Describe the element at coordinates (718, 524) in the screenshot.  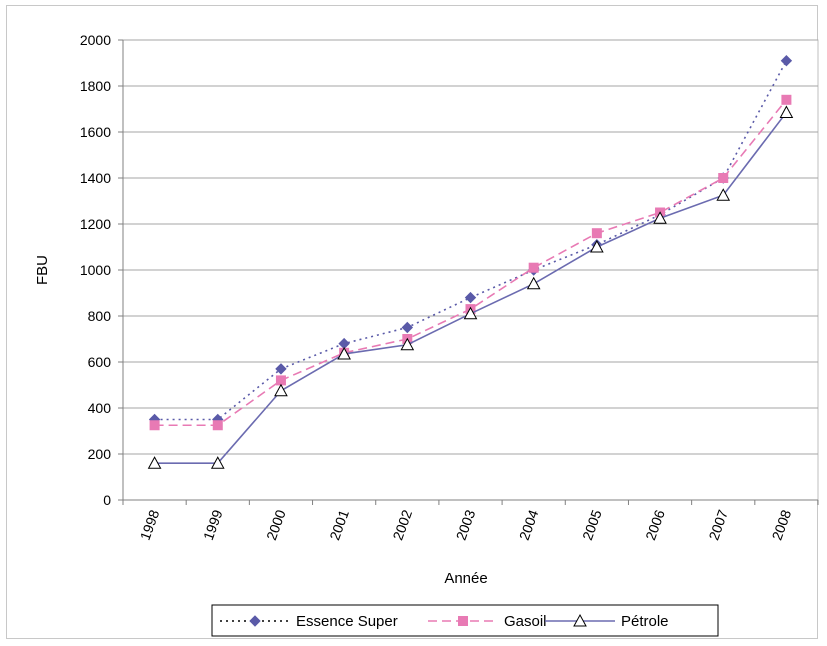
I see `x-tick-label: 2007` at that location.